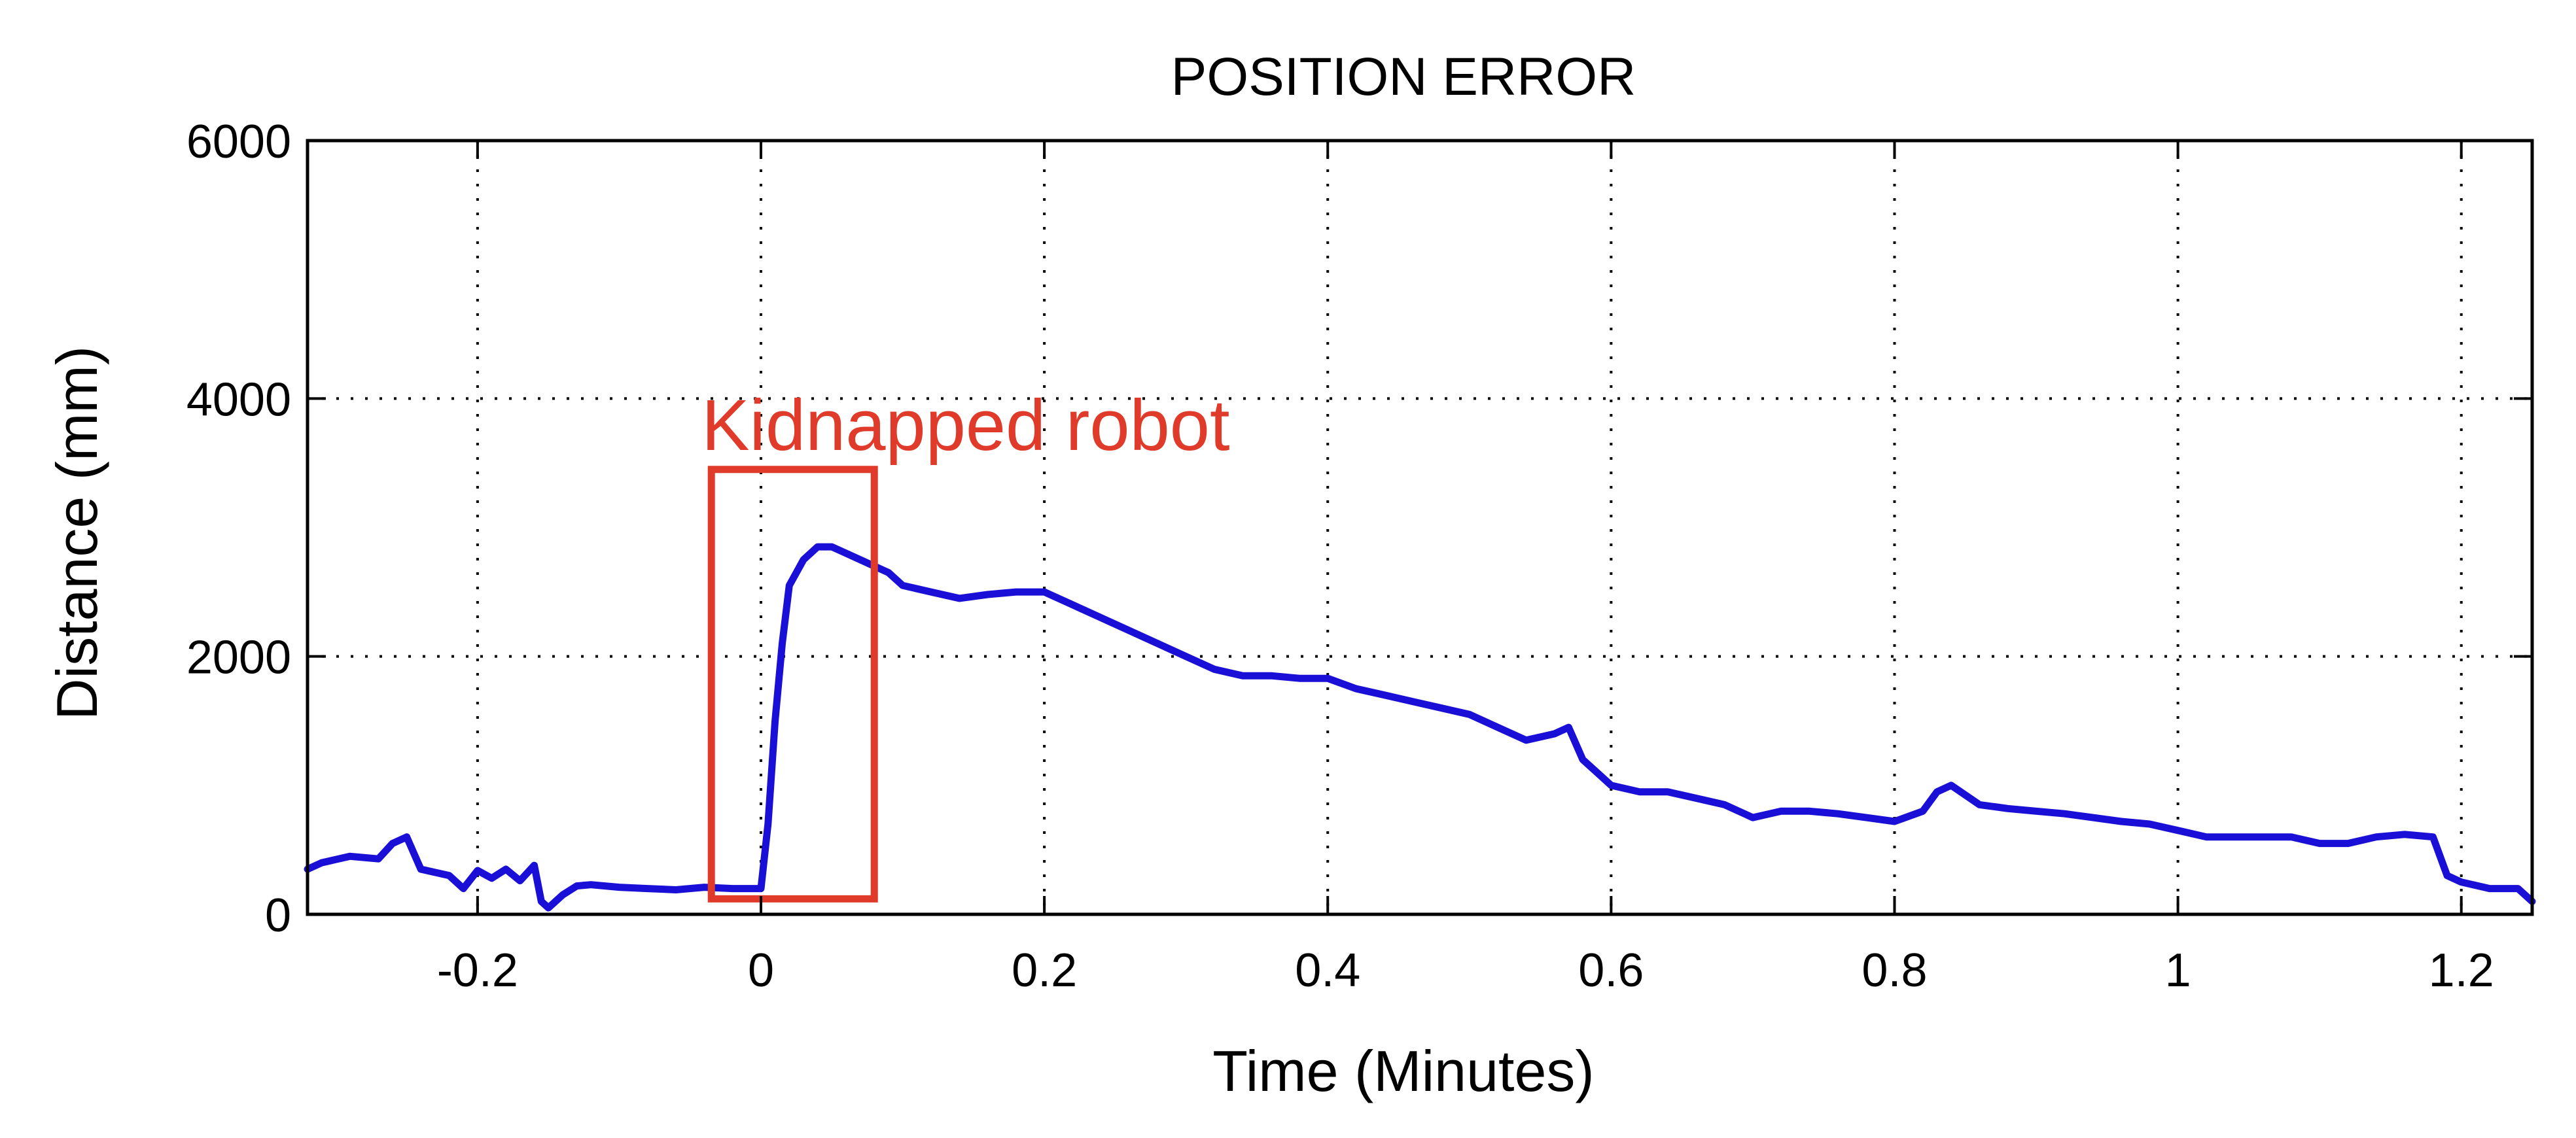 The width and height of the screenshot is (2576, 1138). What do you see at coordinates (761, 970) in the screenshot?
I see `x-tick-label: 0` at bounding box center [761, 970].